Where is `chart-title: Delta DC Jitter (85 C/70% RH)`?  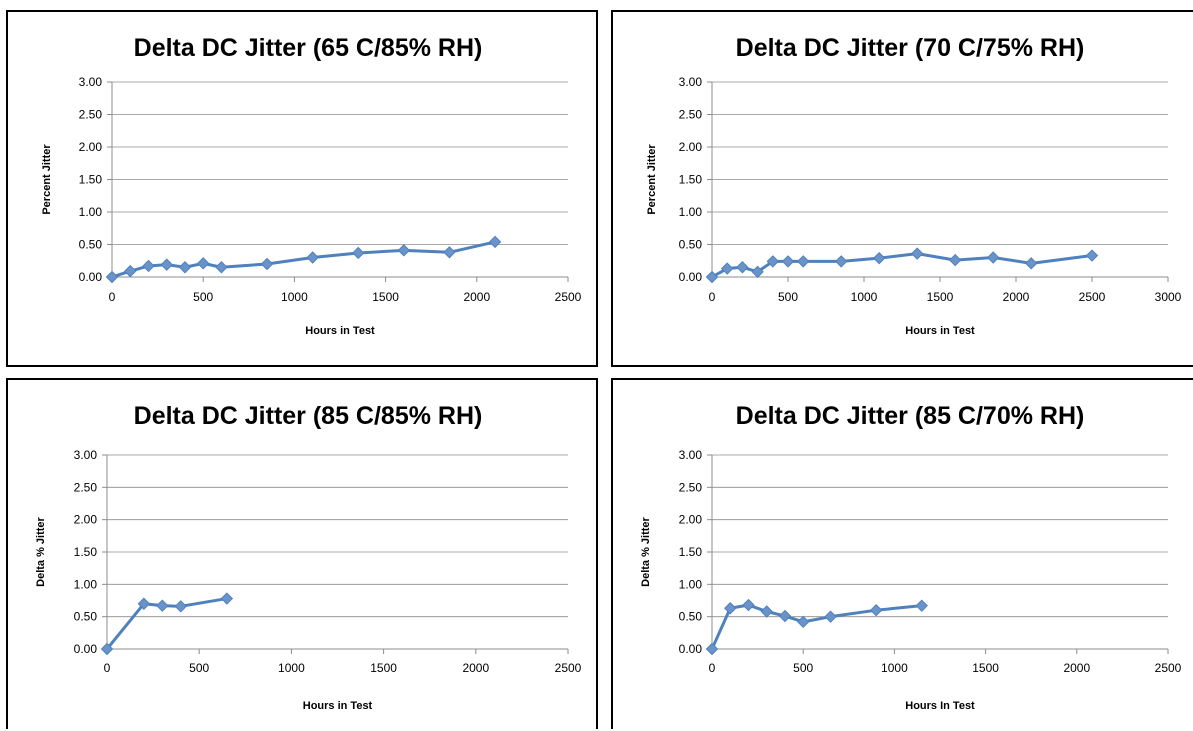
chart-title: Delta DC Jitter (85 C/70% RH) is located at coordinates (910, 416).